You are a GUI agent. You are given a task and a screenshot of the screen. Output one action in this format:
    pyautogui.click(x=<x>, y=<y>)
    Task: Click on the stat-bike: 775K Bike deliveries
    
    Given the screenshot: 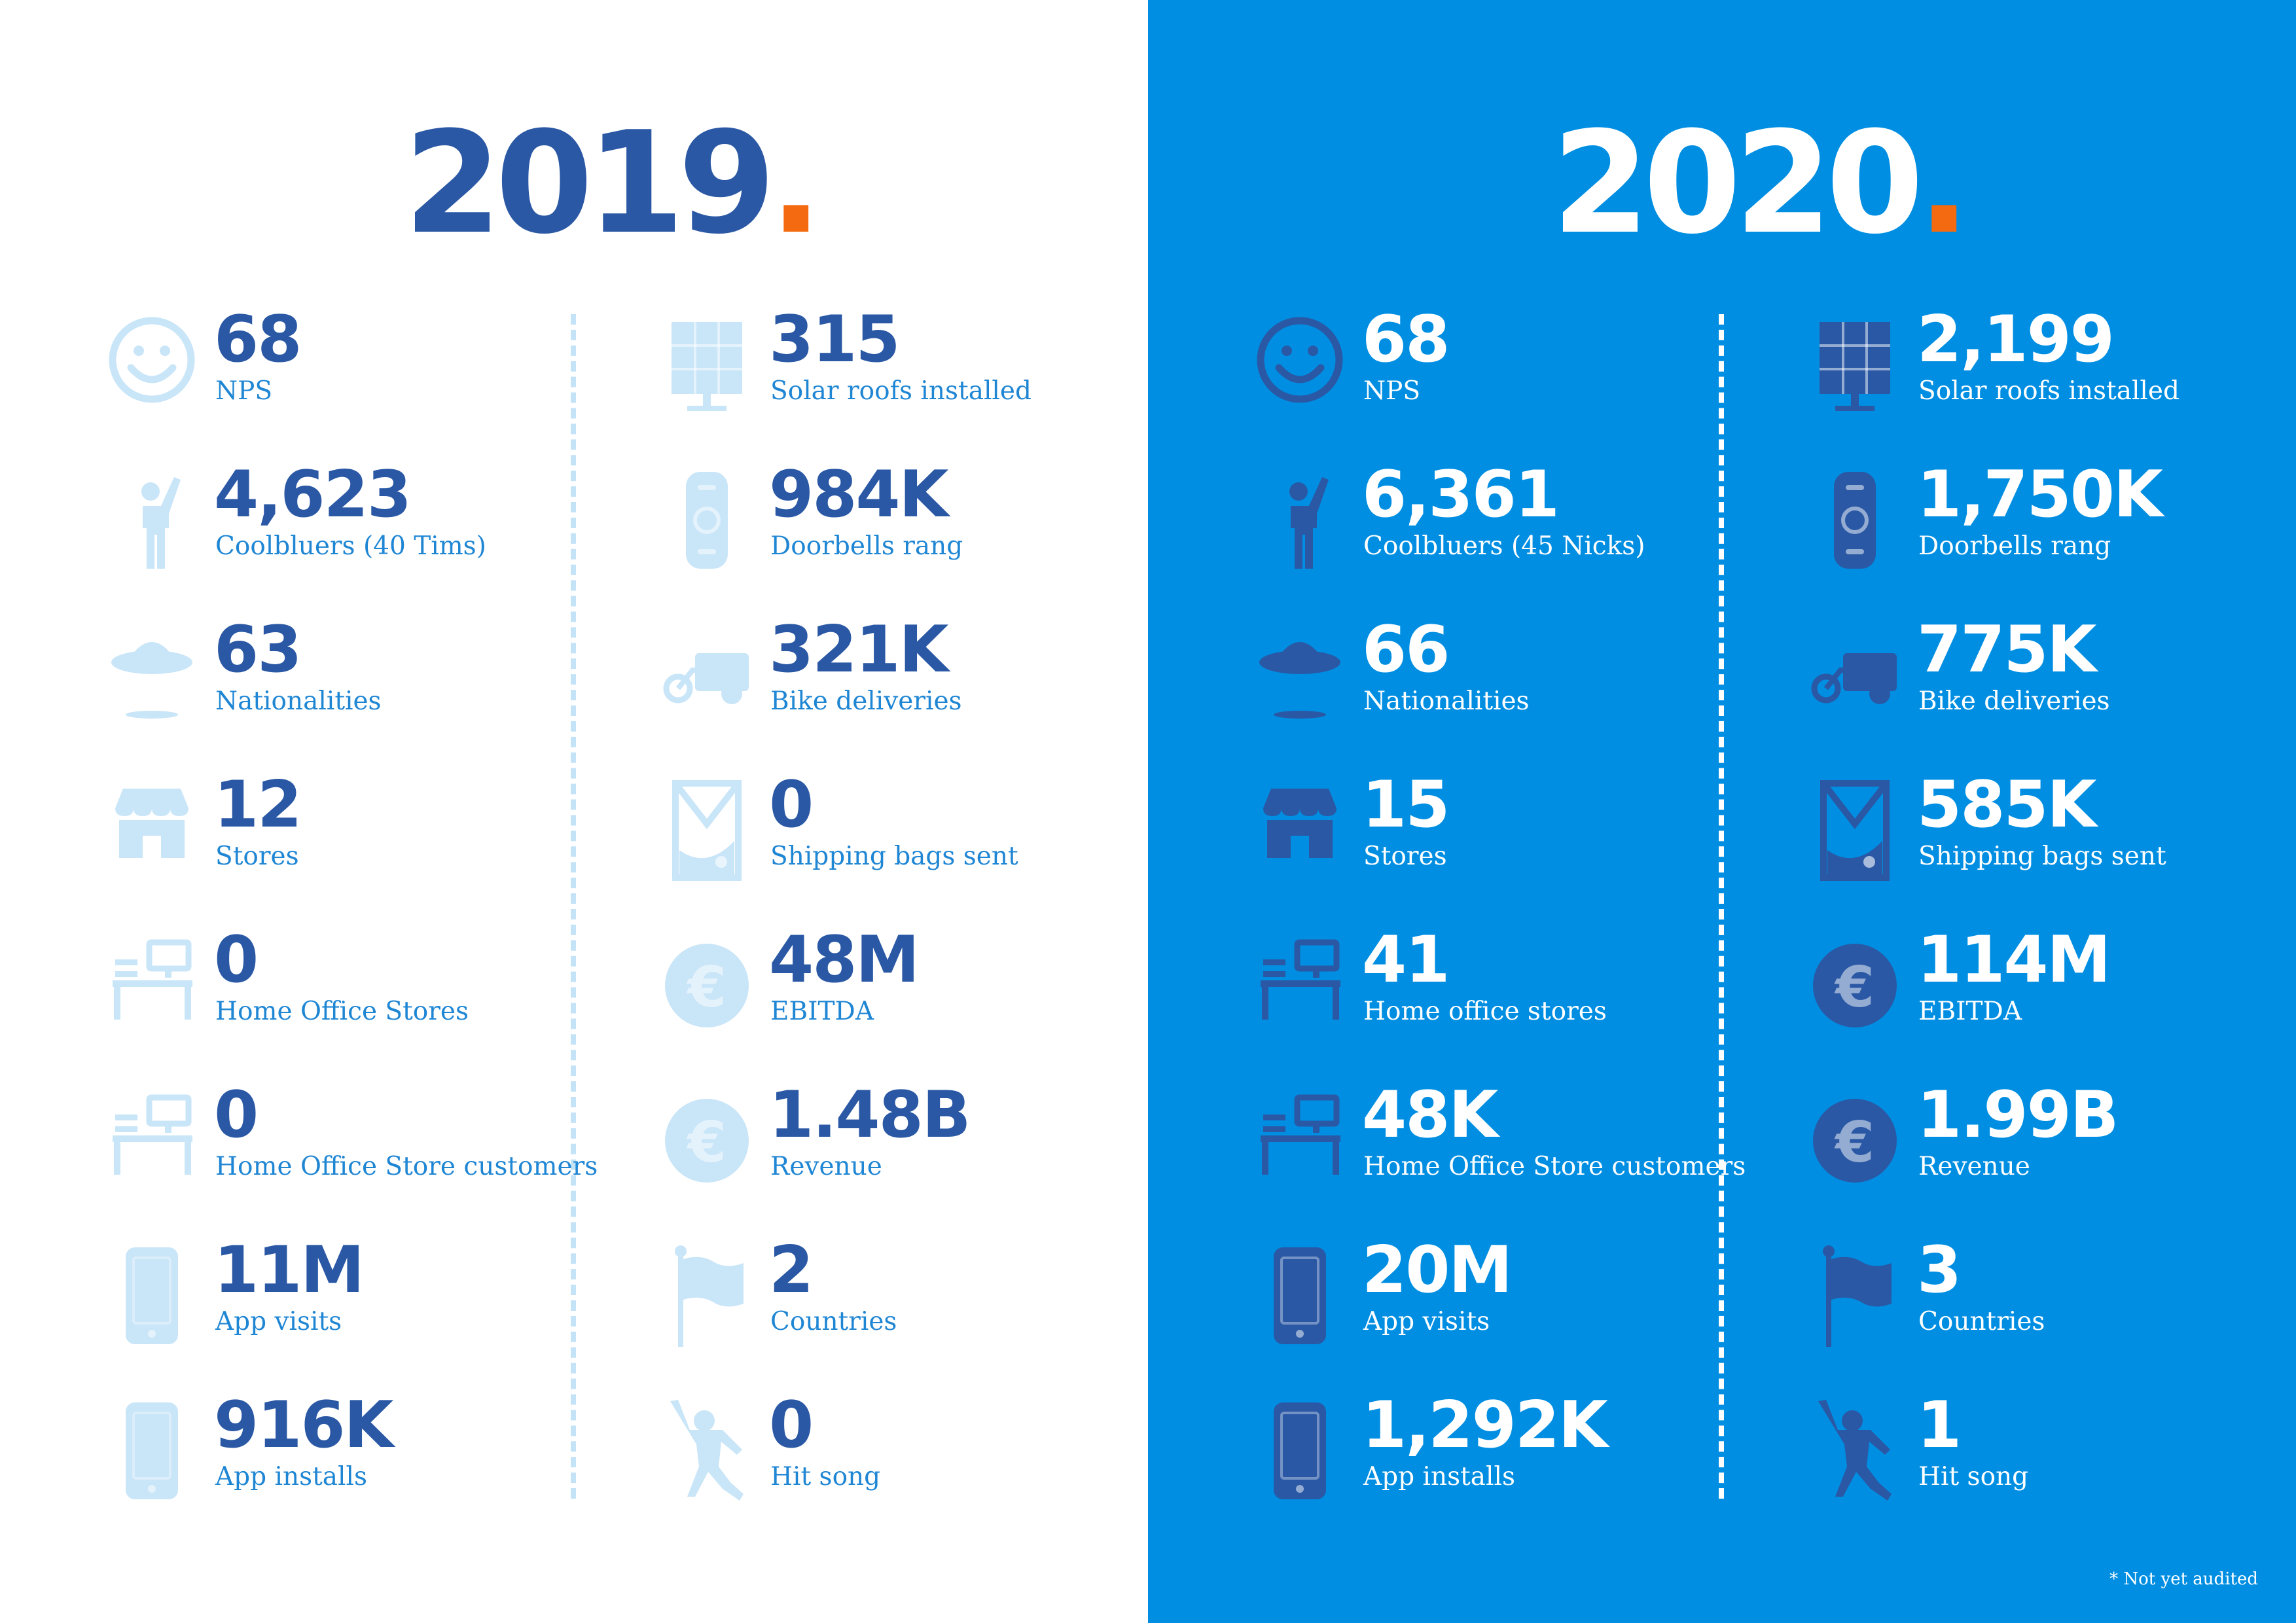 What is the action you would take?
    pyautogui.click(x=2052, y=679)
    